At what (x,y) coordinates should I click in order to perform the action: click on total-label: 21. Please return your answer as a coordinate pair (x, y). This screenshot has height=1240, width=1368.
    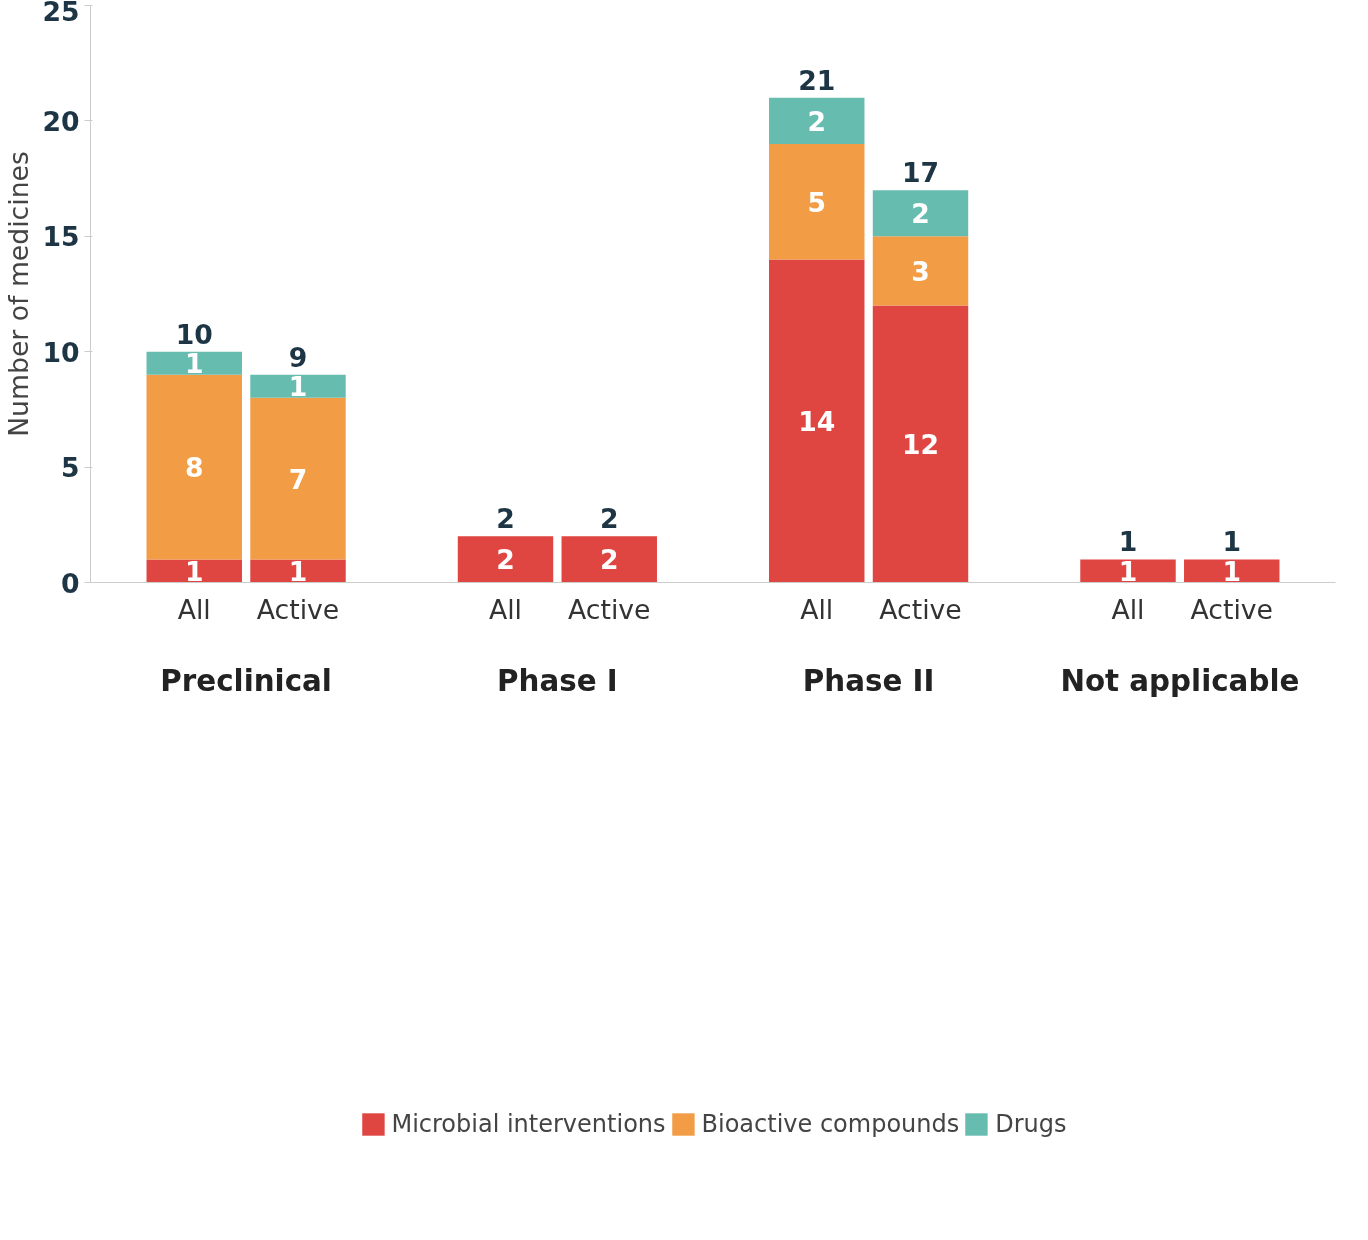
    Looking at the image, I should click on (817, 80).